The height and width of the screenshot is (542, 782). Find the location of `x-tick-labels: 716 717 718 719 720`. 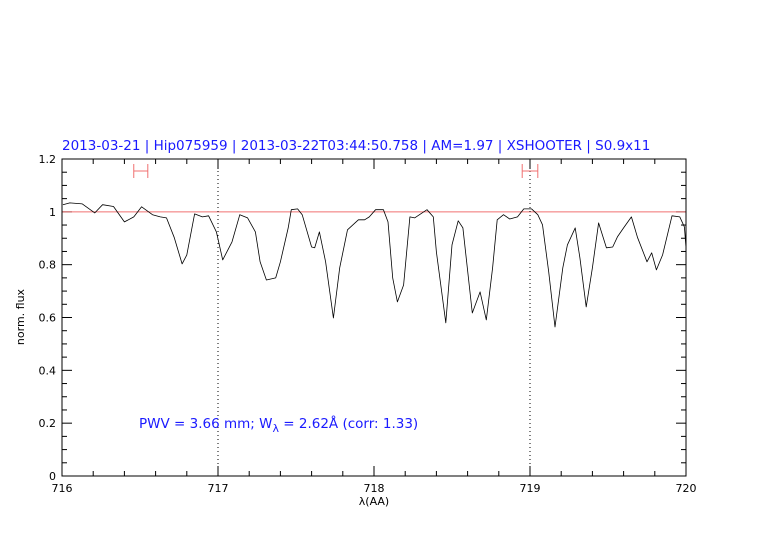

x-tick-labels: 716 717 718 719 720 is located at coordinates (374, 488).